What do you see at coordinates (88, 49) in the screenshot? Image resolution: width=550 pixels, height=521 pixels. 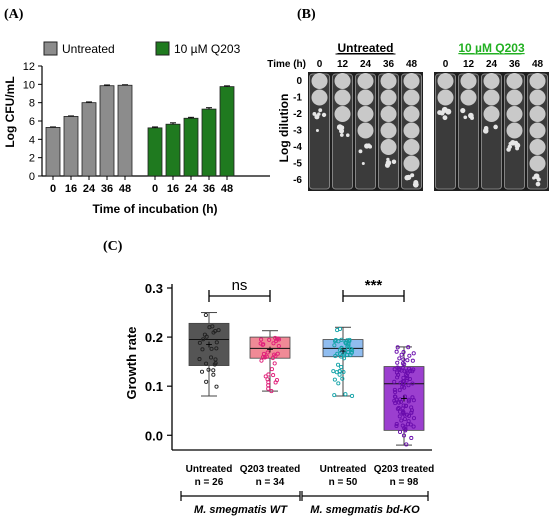 I see `legend-label-untreated: Untreated` at bounding box center [88, 49].